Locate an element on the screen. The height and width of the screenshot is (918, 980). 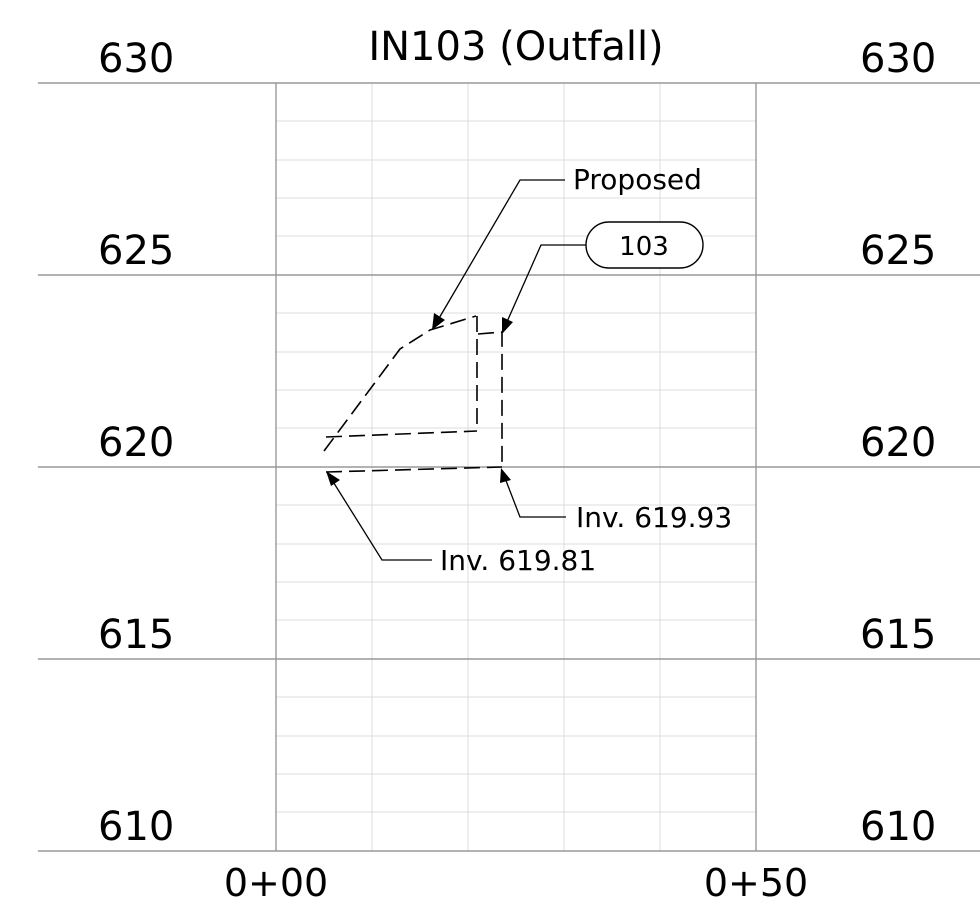
pipe-crown-line is located at coordinates (401, 434).